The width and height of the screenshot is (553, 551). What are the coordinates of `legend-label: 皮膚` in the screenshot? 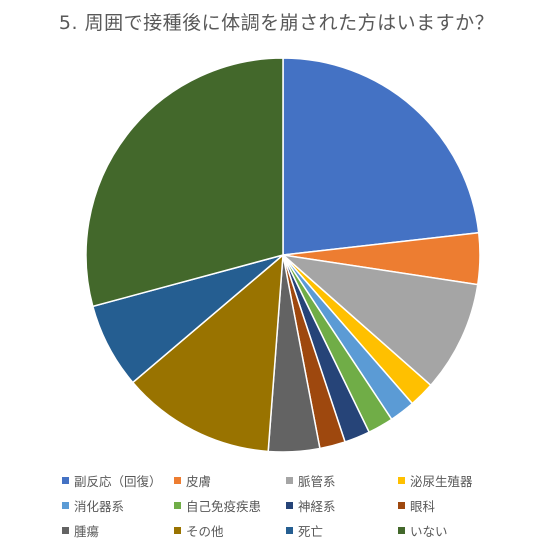 It's located at (199, 481).